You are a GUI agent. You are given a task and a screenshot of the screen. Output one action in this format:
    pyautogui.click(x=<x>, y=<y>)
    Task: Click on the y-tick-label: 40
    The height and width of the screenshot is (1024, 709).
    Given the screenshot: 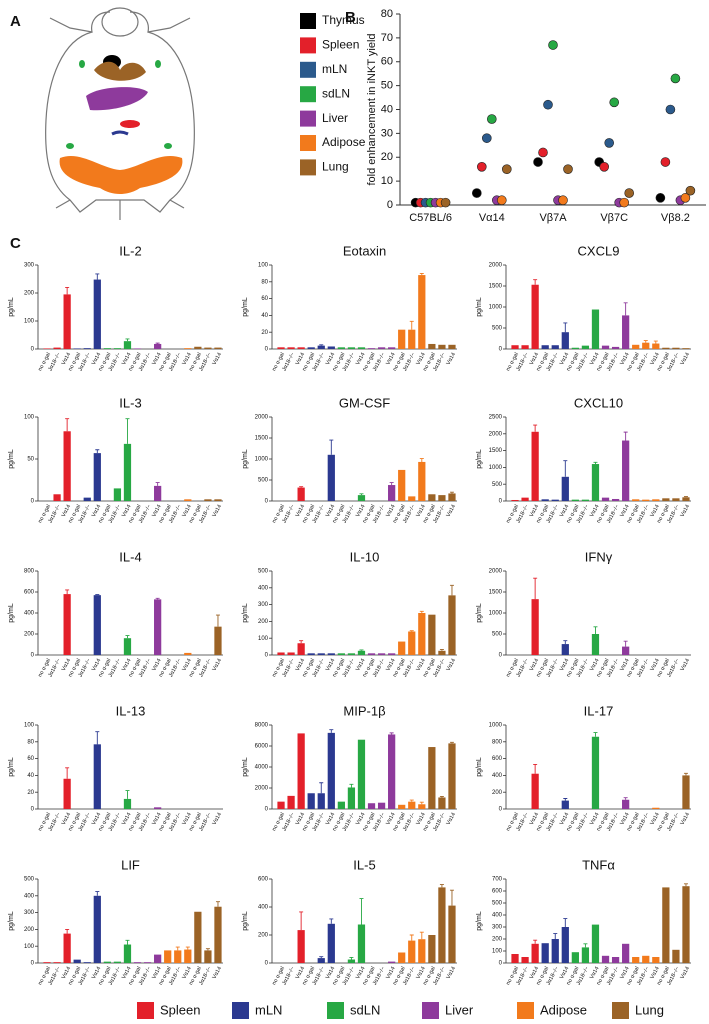 What is the action you would take?
    pyautogui.click(x=264, y=316)
    